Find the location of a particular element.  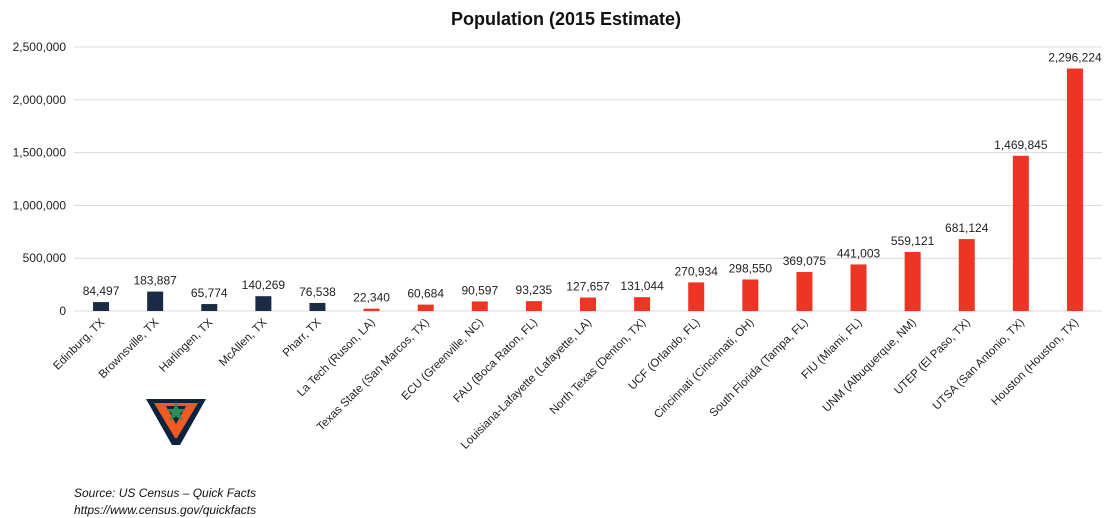

data-label: 369,075 is located at coordinates (805, 261).